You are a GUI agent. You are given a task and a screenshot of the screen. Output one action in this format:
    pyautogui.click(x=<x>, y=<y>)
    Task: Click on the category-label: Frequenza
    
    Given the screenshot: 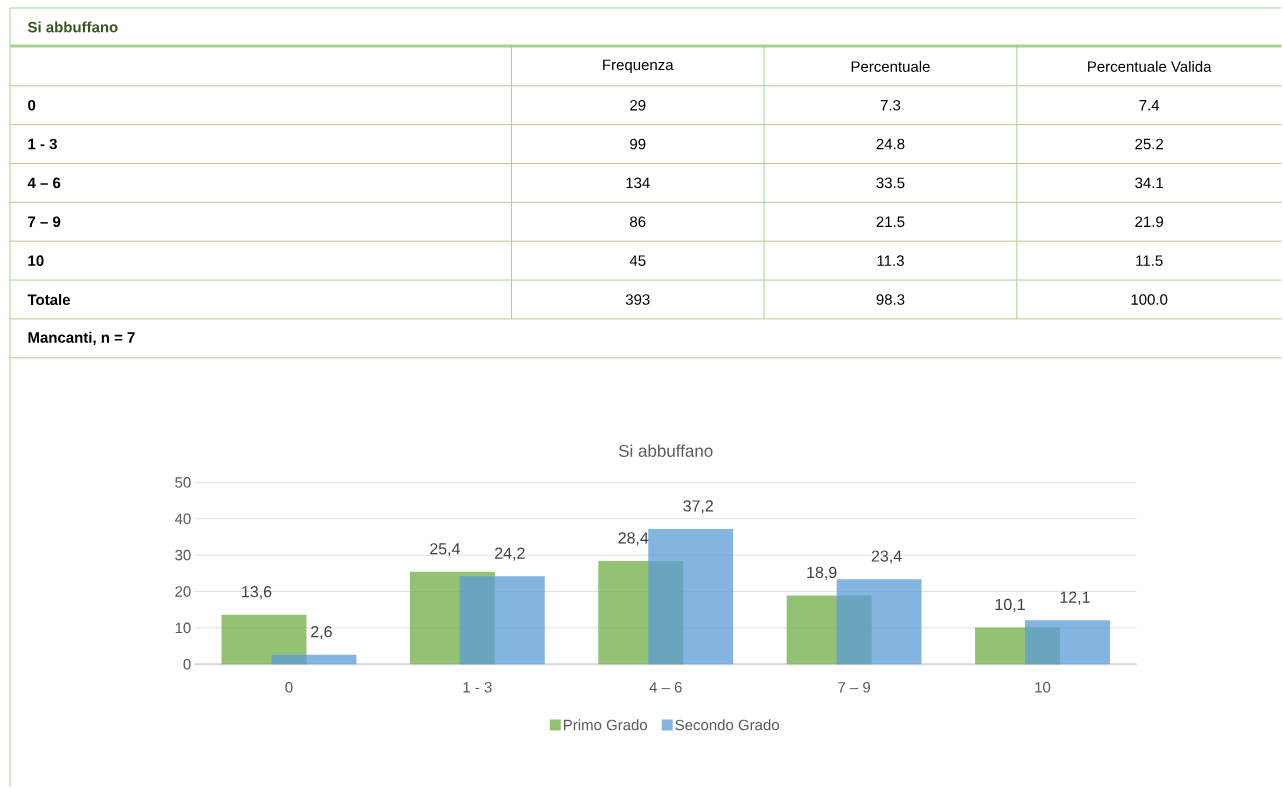 What is the action you would take?
    pyautogui.click(x=638, y=66)
    